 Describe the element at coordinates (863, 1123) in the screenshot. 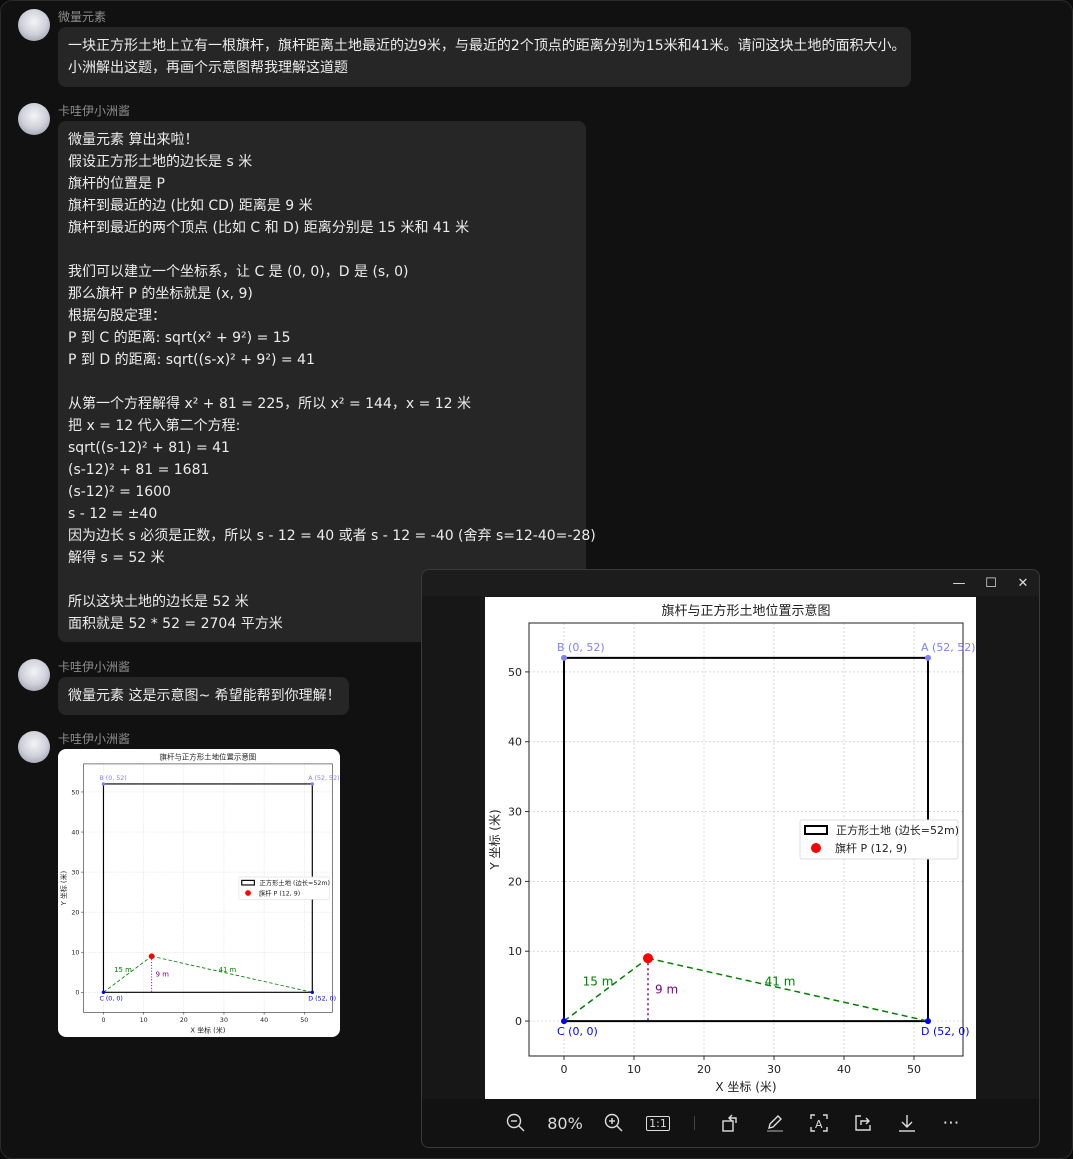

I see `share-icon` at that location.